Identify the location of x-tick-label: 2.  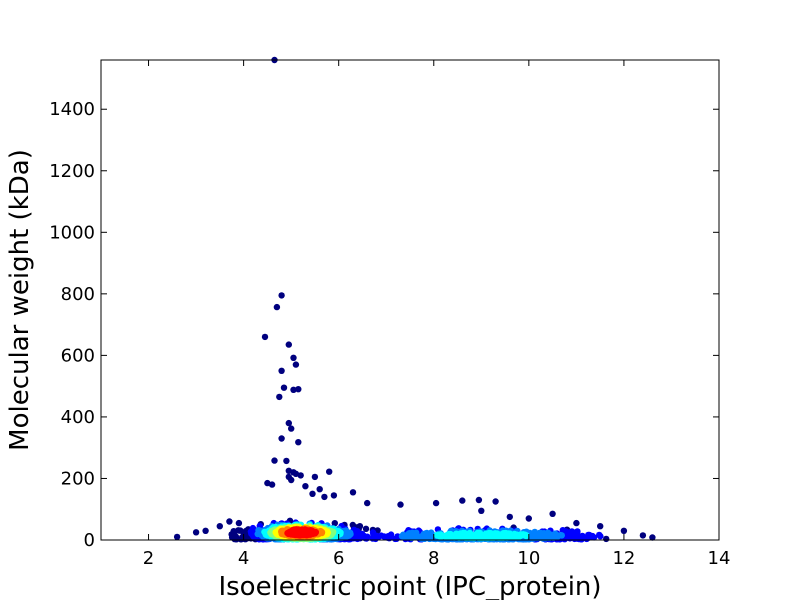
(148, 558).